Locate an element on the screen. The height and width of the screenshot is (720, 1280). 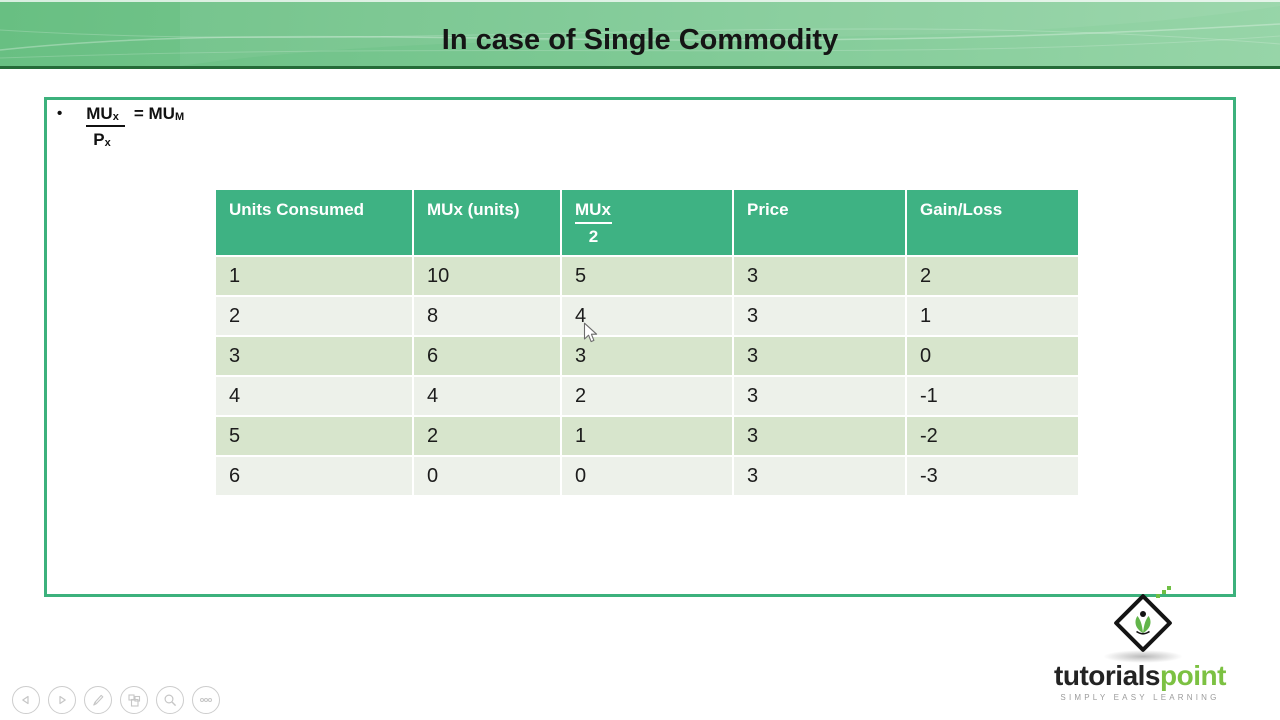
pen-tool-button is located at coordinates (98, 700).